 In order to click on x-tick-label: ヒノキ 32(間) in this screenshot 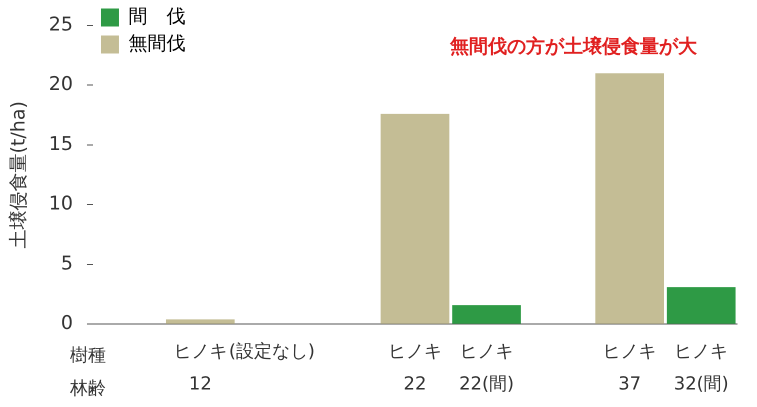, I will do `click(701, 367)`.